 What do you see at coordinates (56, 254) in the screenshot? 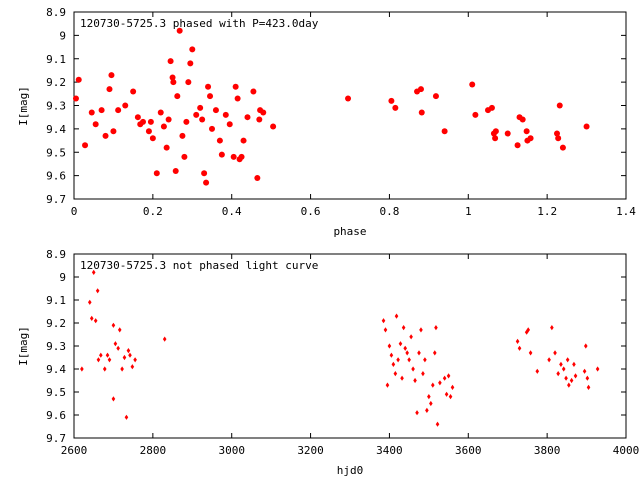
I see `y-tick-label: 8.9` at bounding box center [56, 254].